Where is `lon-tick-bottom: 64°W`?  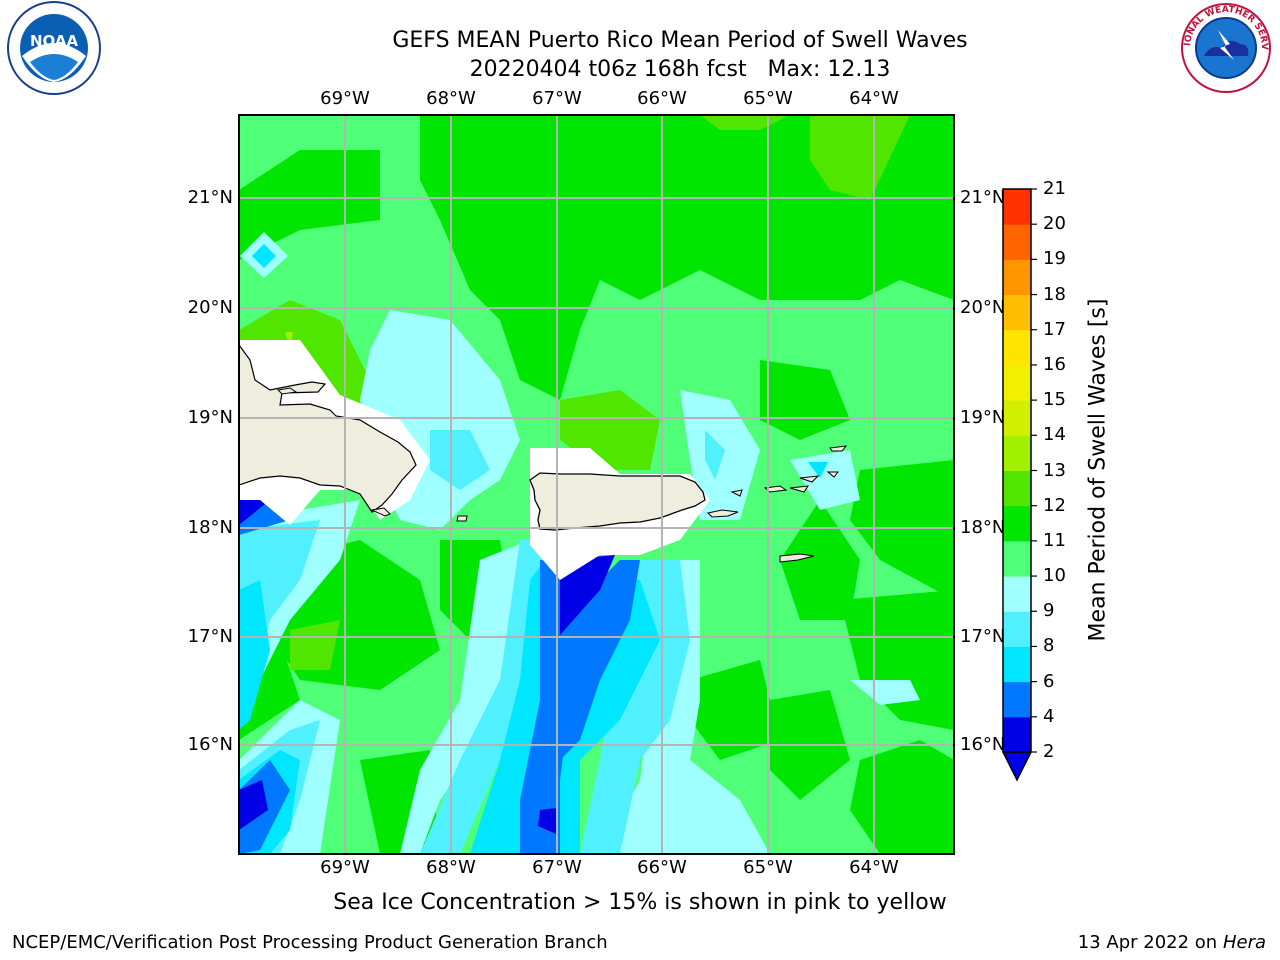 lon-tick-bottom: 64°W is located at coordinates (874, 867).